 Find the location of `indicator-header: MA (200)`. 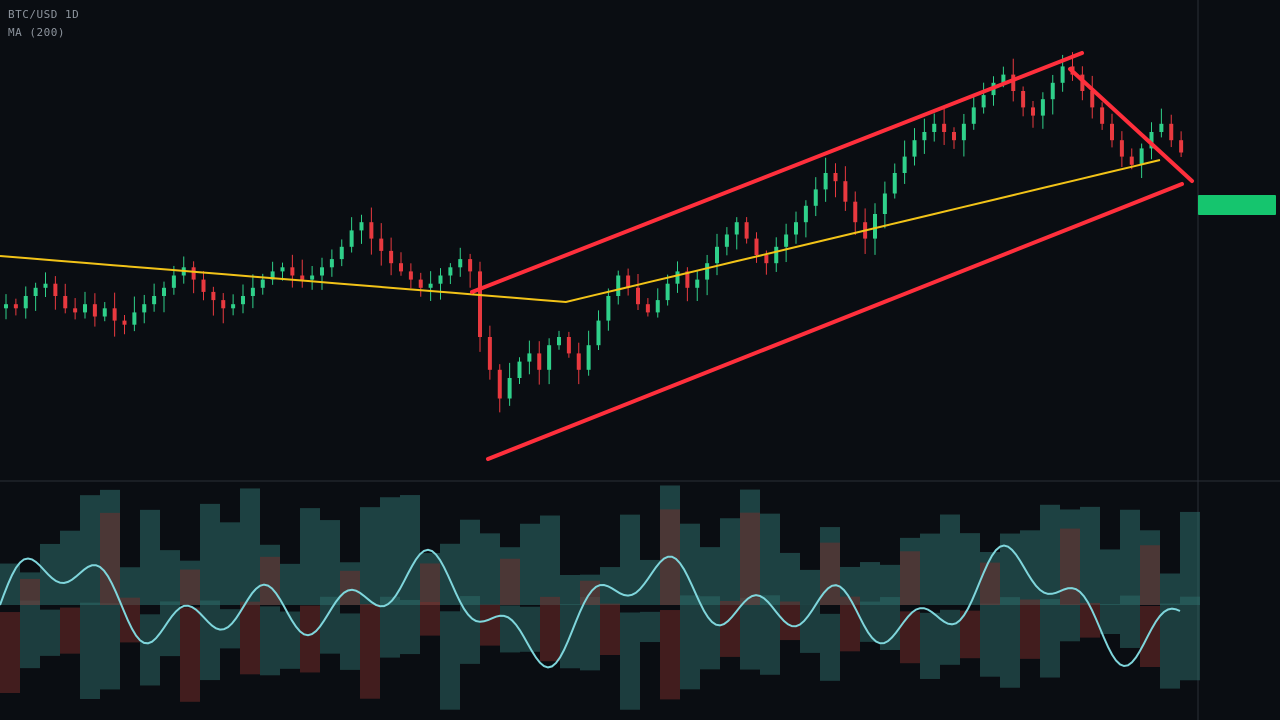

indicator-header: MA (200) is located at coordinates (36, 32).